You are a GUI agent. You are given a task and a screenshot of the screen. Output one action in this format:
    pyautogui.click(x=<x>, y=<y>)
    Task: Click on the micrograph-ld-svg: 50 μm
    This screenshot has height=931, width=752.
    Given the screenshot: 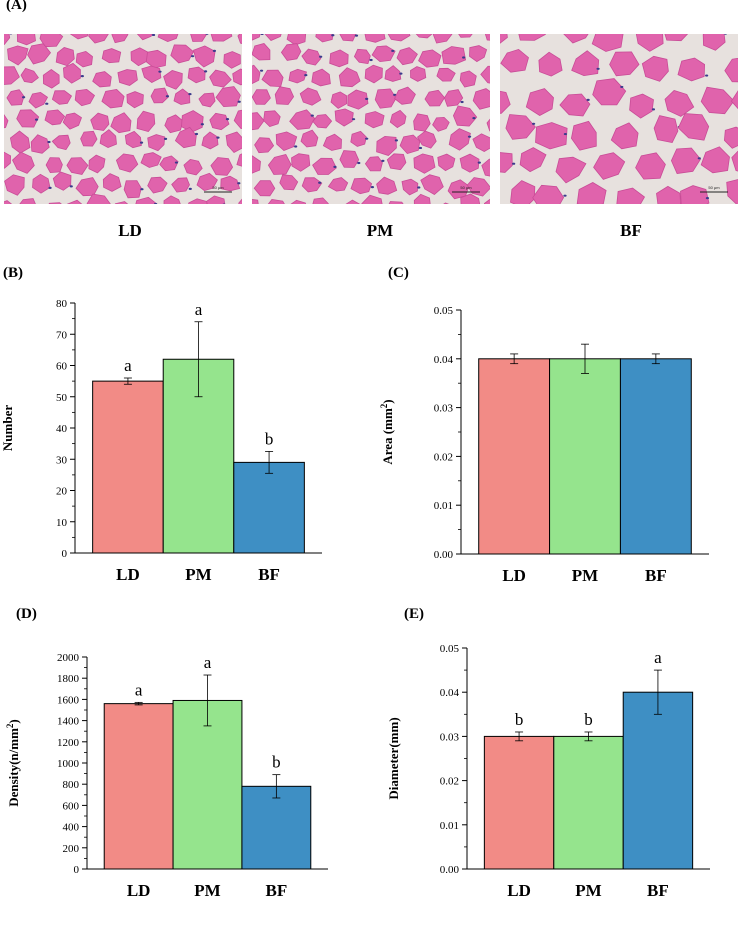 What is the action you would take?
    pyautogui.click(x=123, y=119)
    